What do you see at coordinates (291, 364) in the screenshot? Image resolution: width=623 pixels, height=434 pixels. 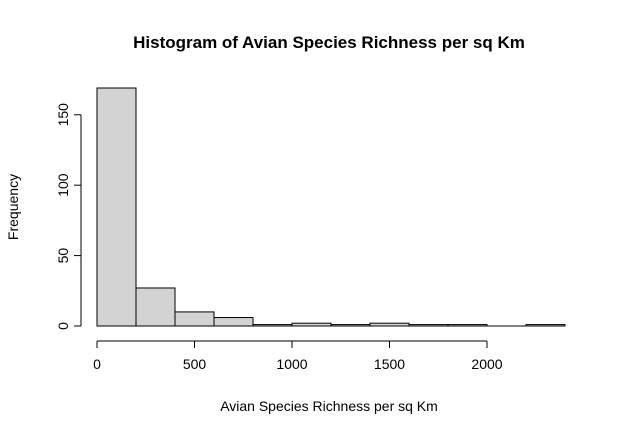 I see `x-tick-label-2: 1000` at bounding box center [291, 364].